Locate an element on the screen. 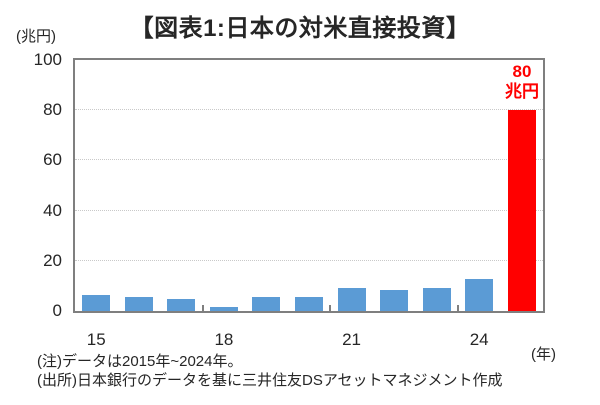 Image resolution: width=600 pixels, height=405 pixels. bar-2019 is located at coordinates (266, 304).